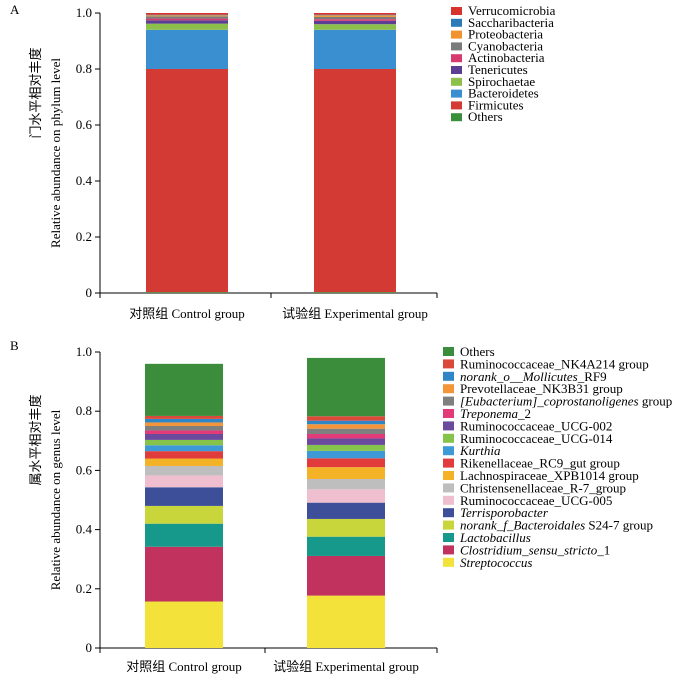 Image resolution: width=700 pixels, height=685 pixels. Describe the element at coordinates (498, 69) in the screenshot. I see `legend-label: Tenericutes` at that location.